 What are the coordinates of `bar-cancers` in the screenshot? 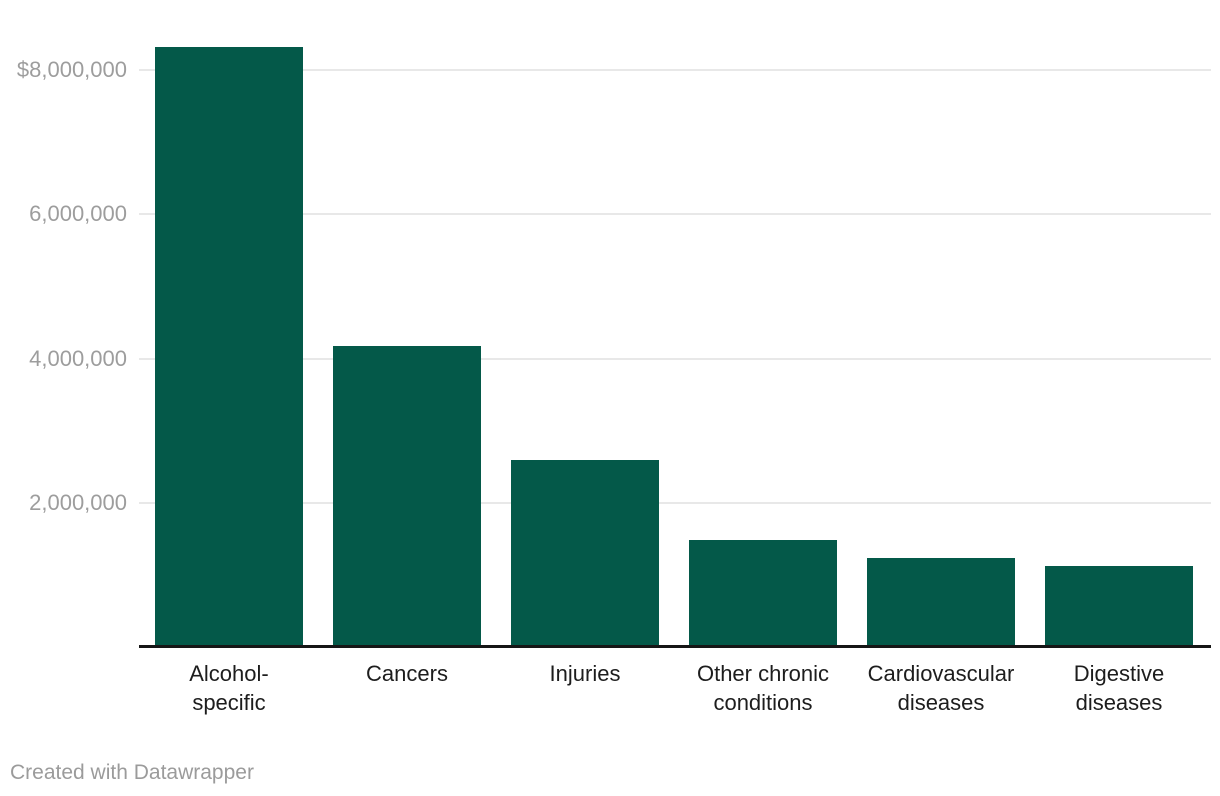 It's located at (407, 496).